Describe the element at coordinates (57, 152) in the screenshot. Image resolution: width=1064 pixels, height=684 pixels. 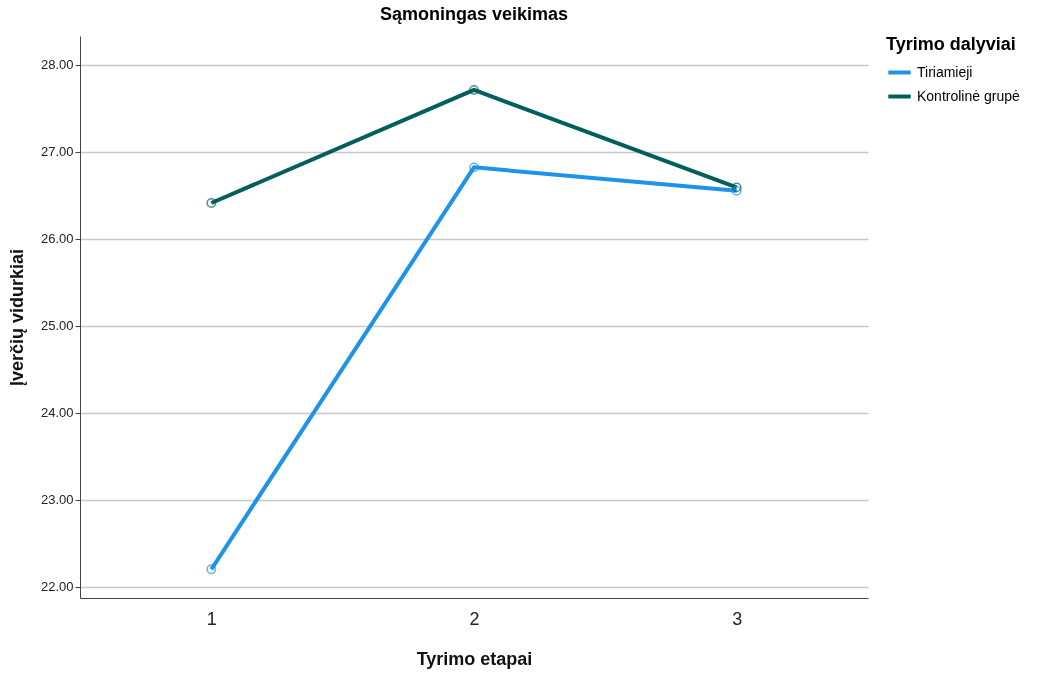
I see `y-tick-label: 27.00` at that location.